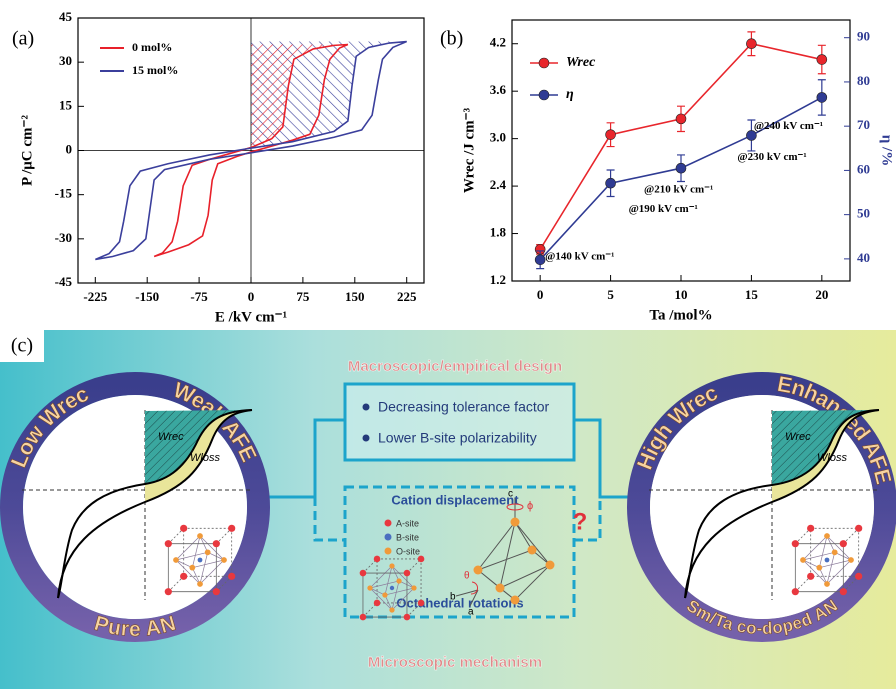 This screenshot has height=689, width=896. What do you see at coordinates (610, 294) in the screenshot?
I see `x-tick-label: 5` at bounding box center [610, 294].